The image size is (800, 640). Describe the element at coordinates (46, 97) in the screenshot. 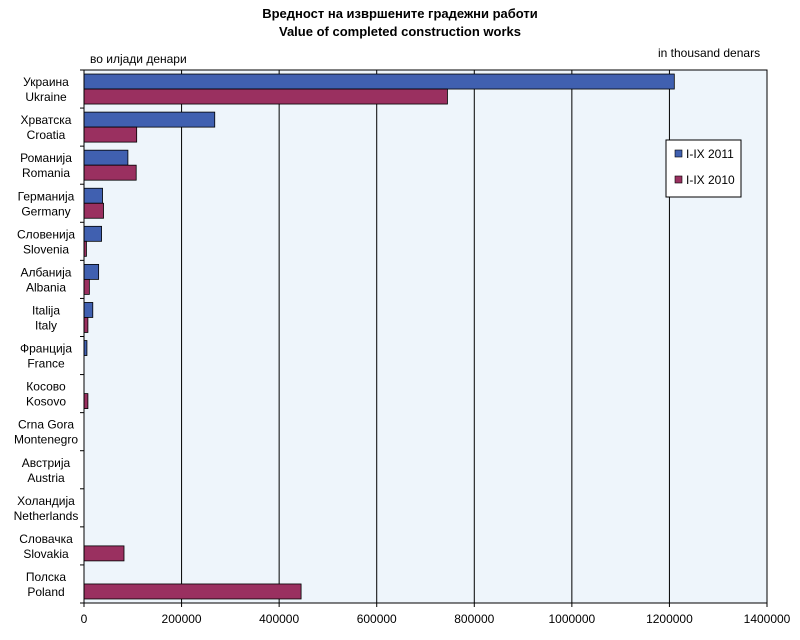

I see `category-label-en: Ukraine` at that location.